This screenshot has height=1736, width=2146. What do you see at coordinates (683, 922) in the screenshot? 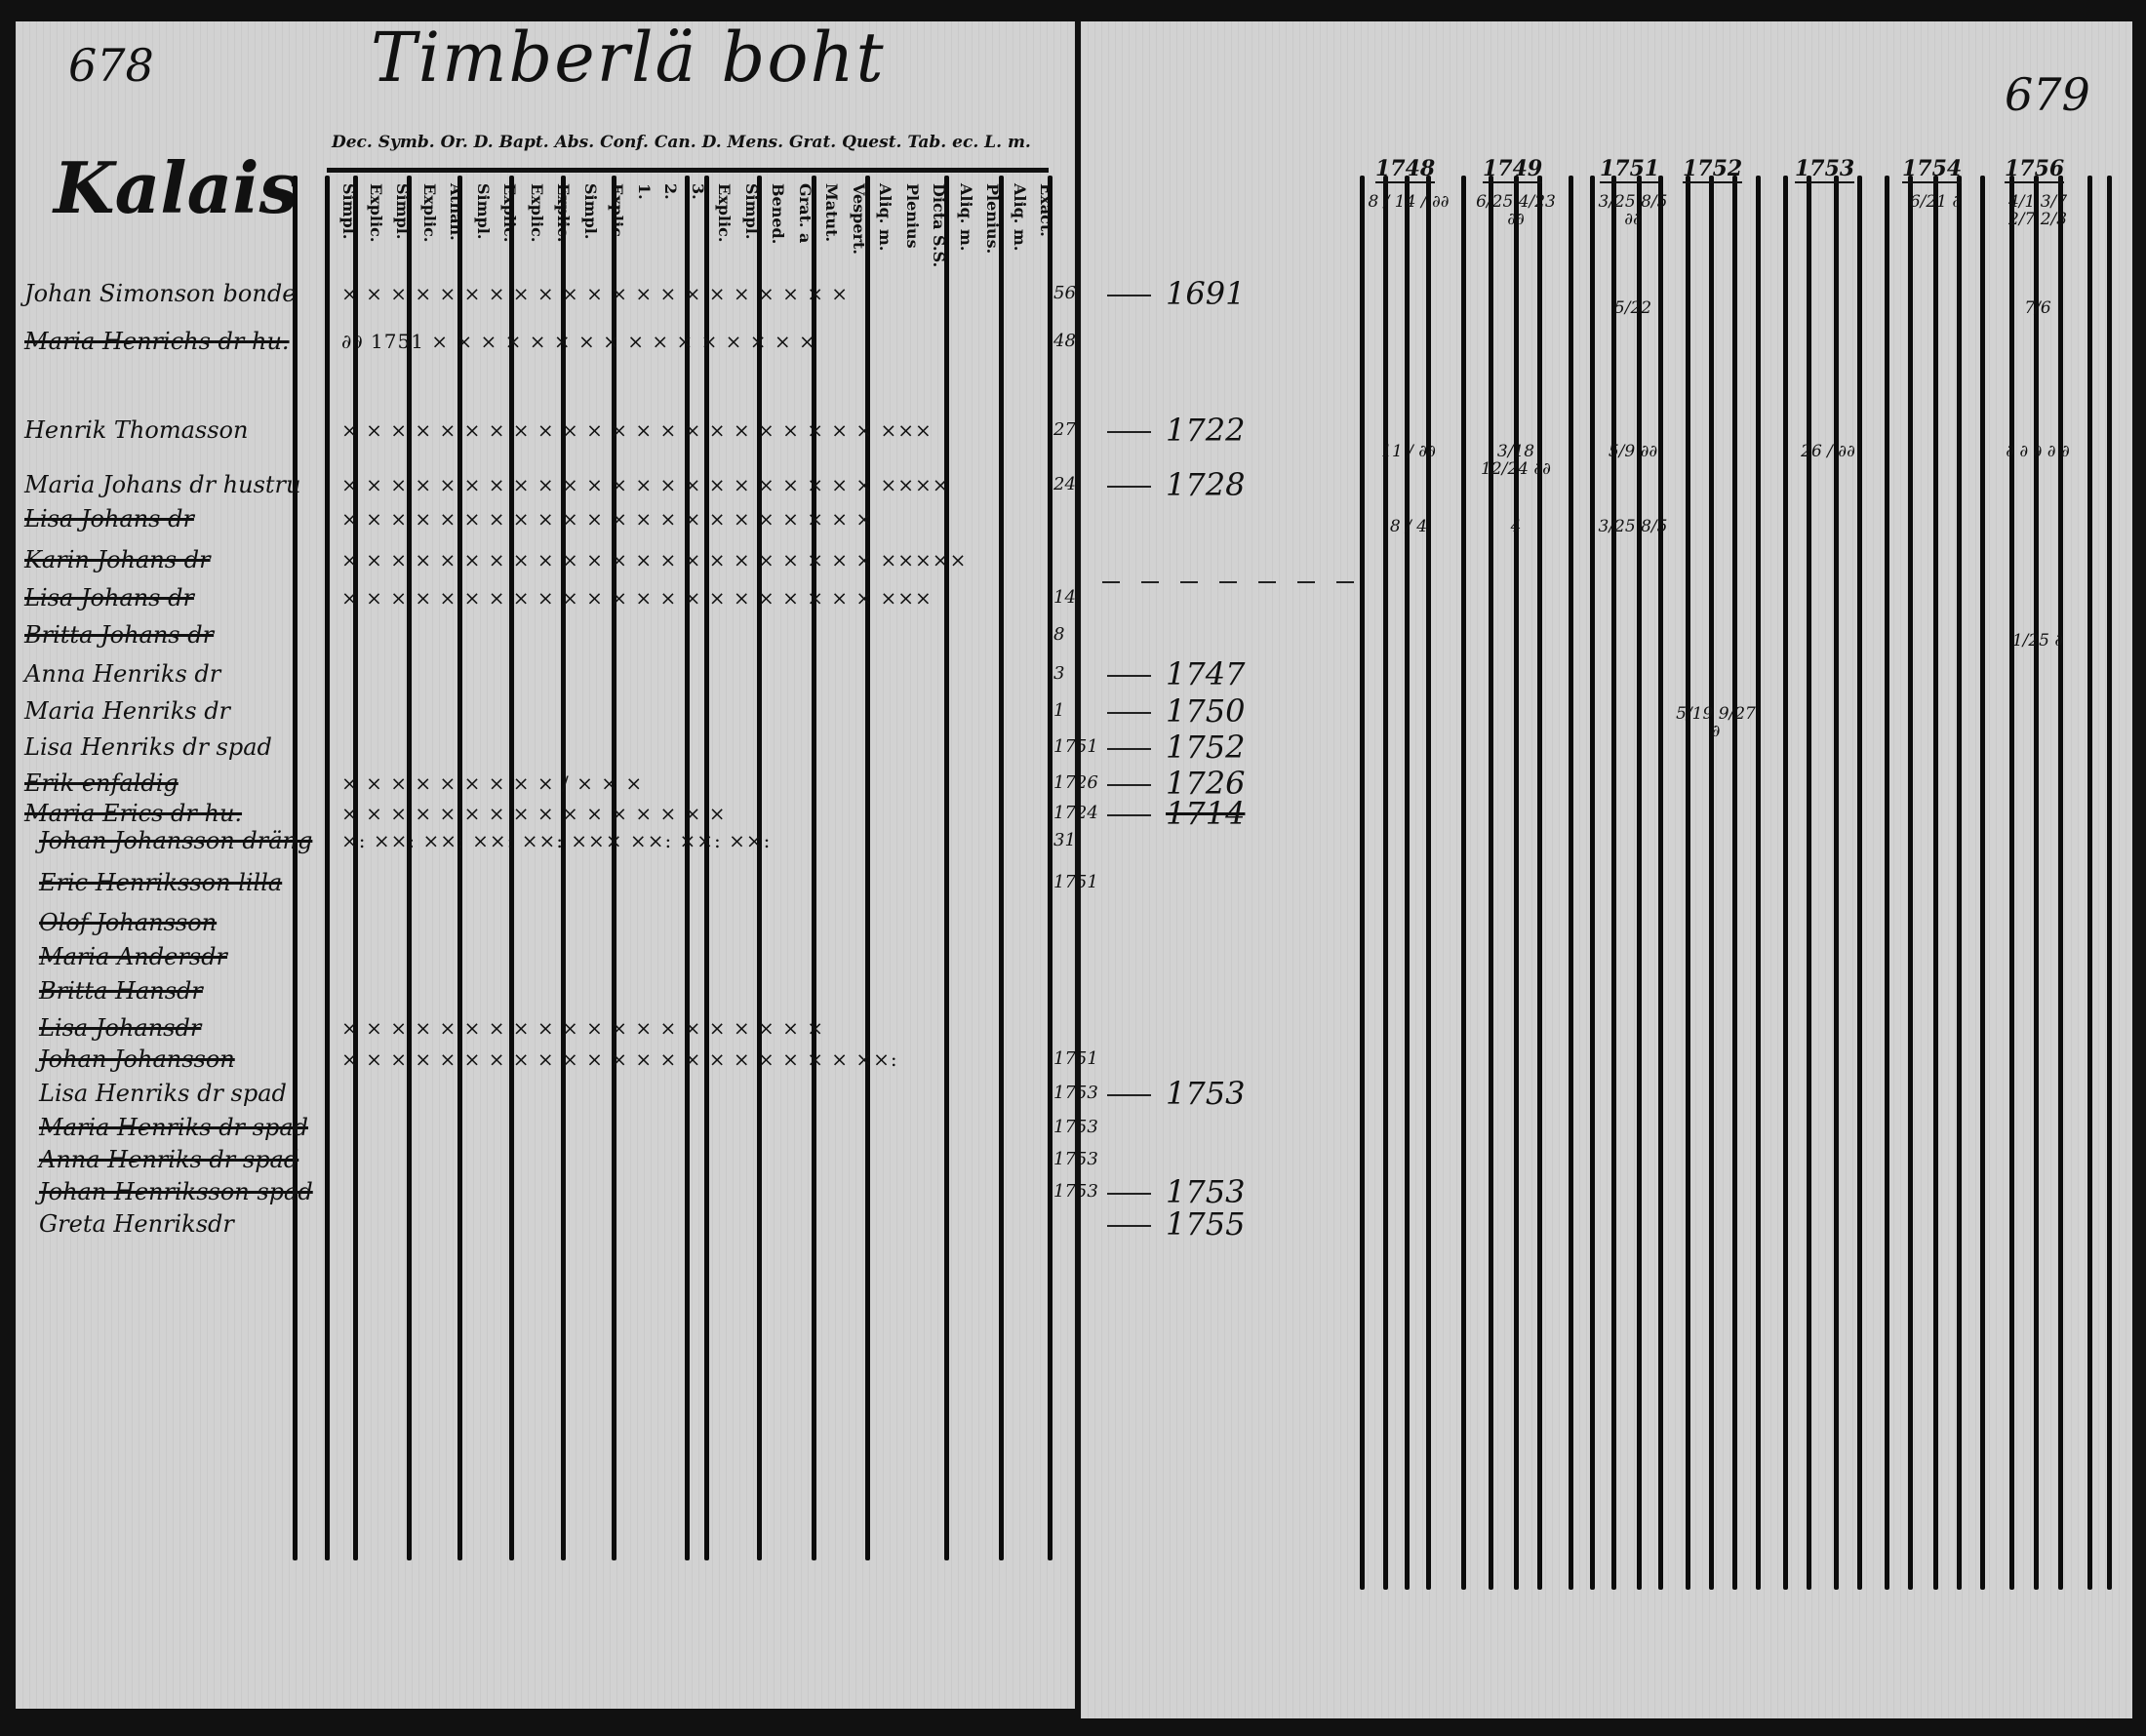
I see `table-row: Olof Johansson` at bounding box center [683, 922].